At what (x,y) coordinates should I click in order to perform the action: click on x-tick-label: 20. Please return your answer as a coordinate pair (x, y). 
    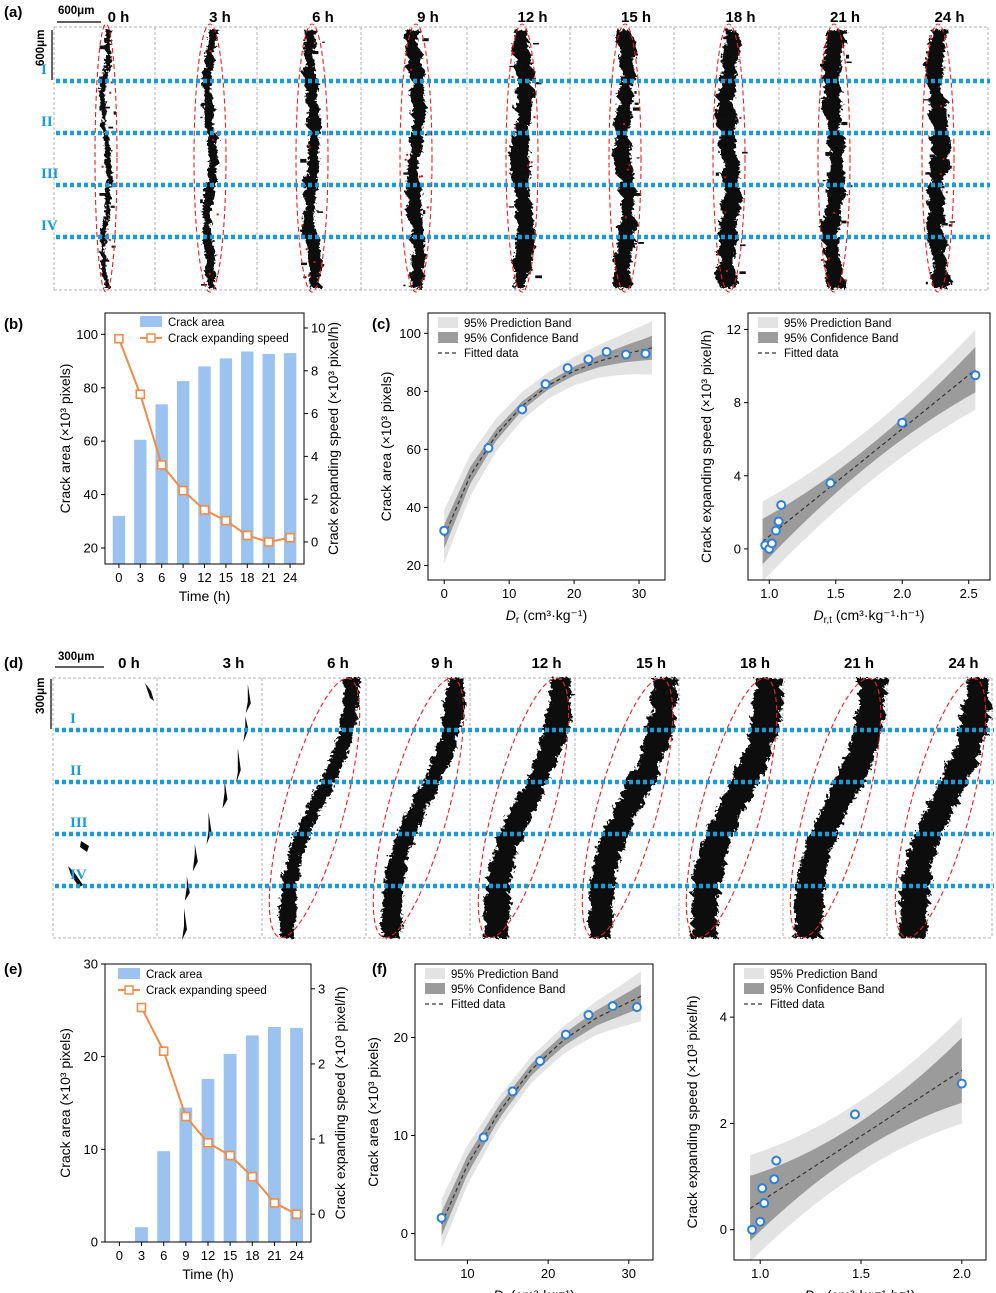
    Looking at the image, I should click on (574, 593).